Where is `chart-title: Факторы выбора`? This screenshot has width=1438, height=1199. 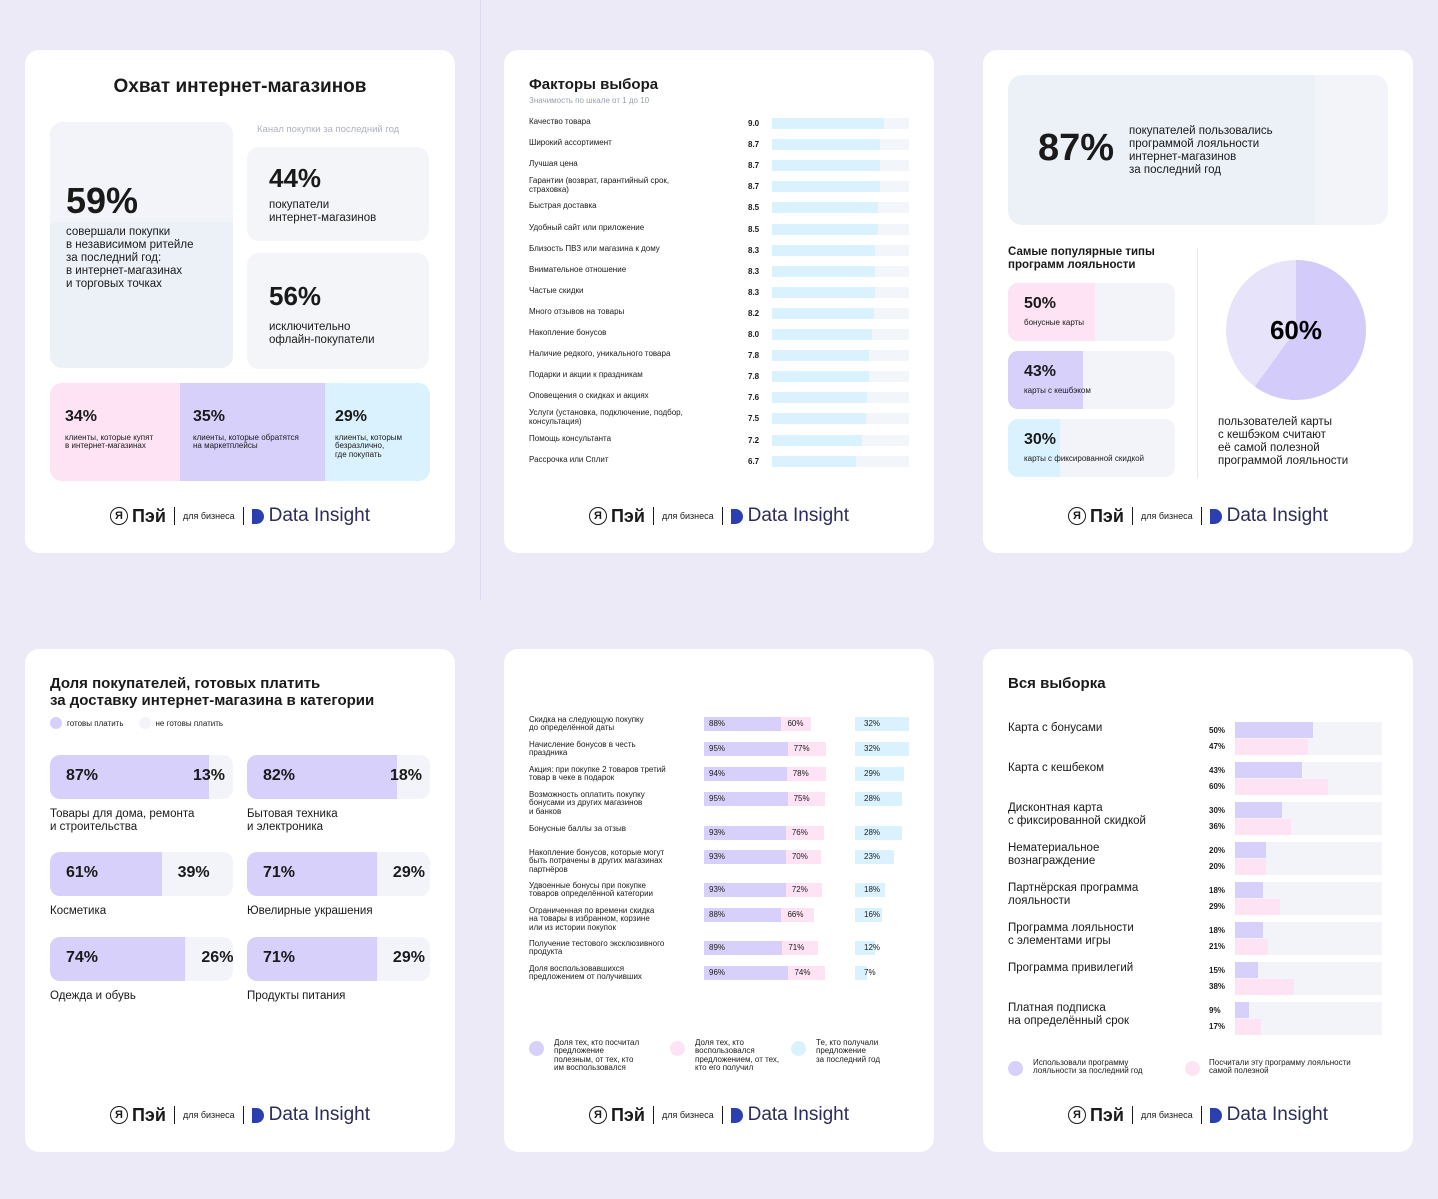
chart-title: Факторы выбора is located at coordinates (594, 84).